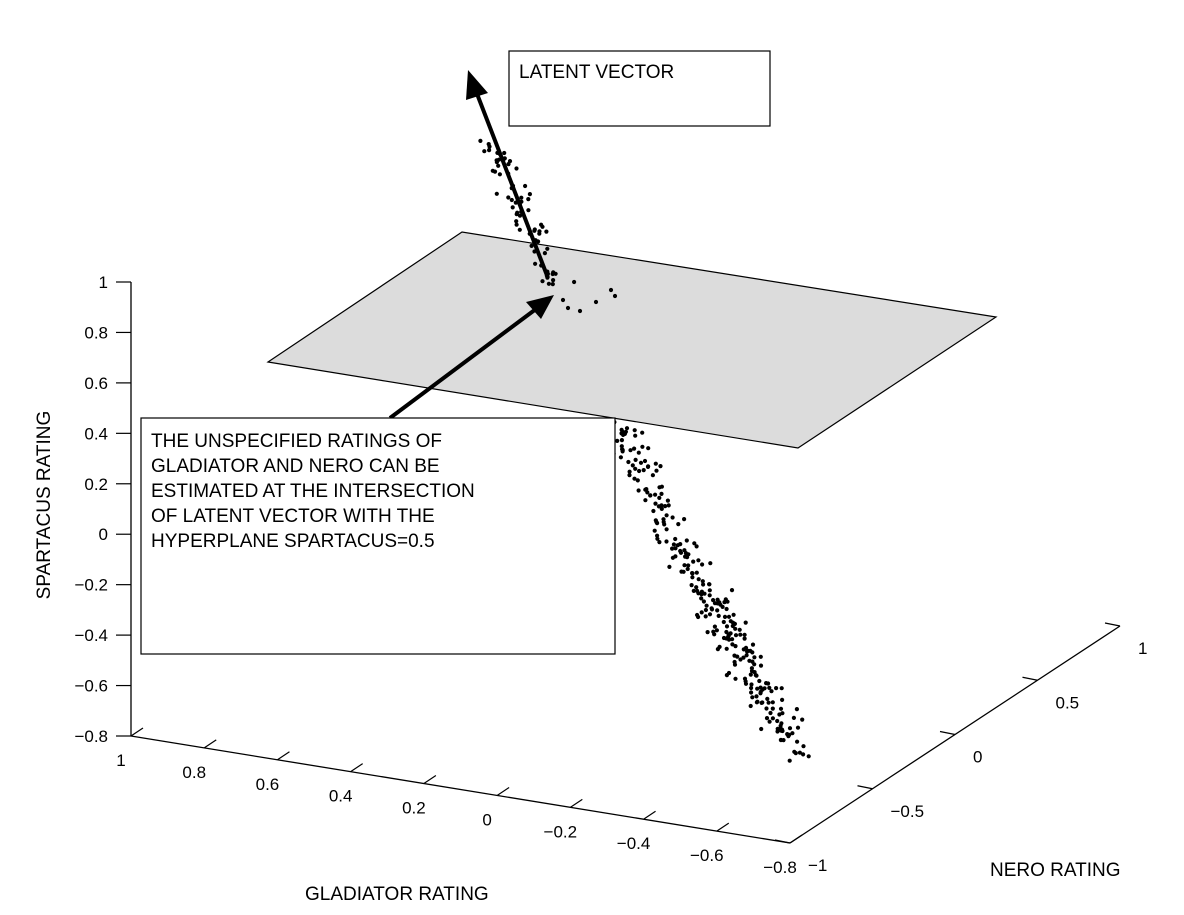 Image resolution: width=1184 pixels, height=915 pixels. I want to click on intersection-note-line-1: THE UNSPECIFIED RATINGS OF, so click(296, 441).